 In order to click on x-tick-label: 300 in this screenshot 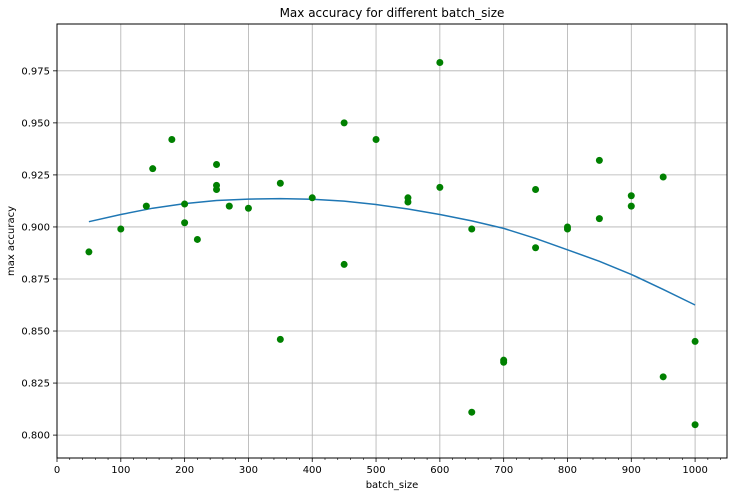, I will do `click(248, 470)`.